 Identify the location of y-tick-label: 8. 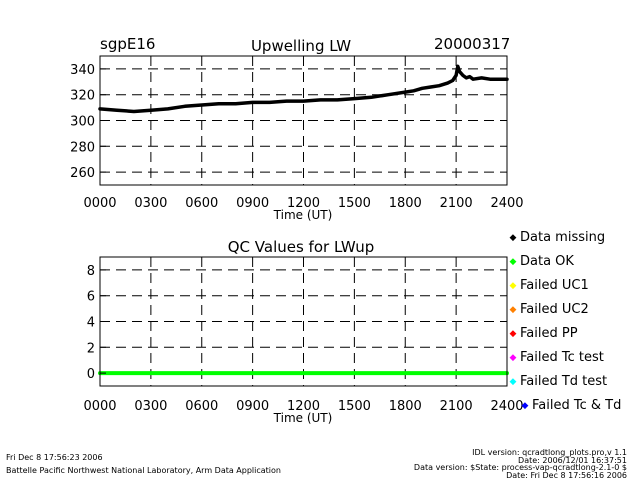
(91, 271).